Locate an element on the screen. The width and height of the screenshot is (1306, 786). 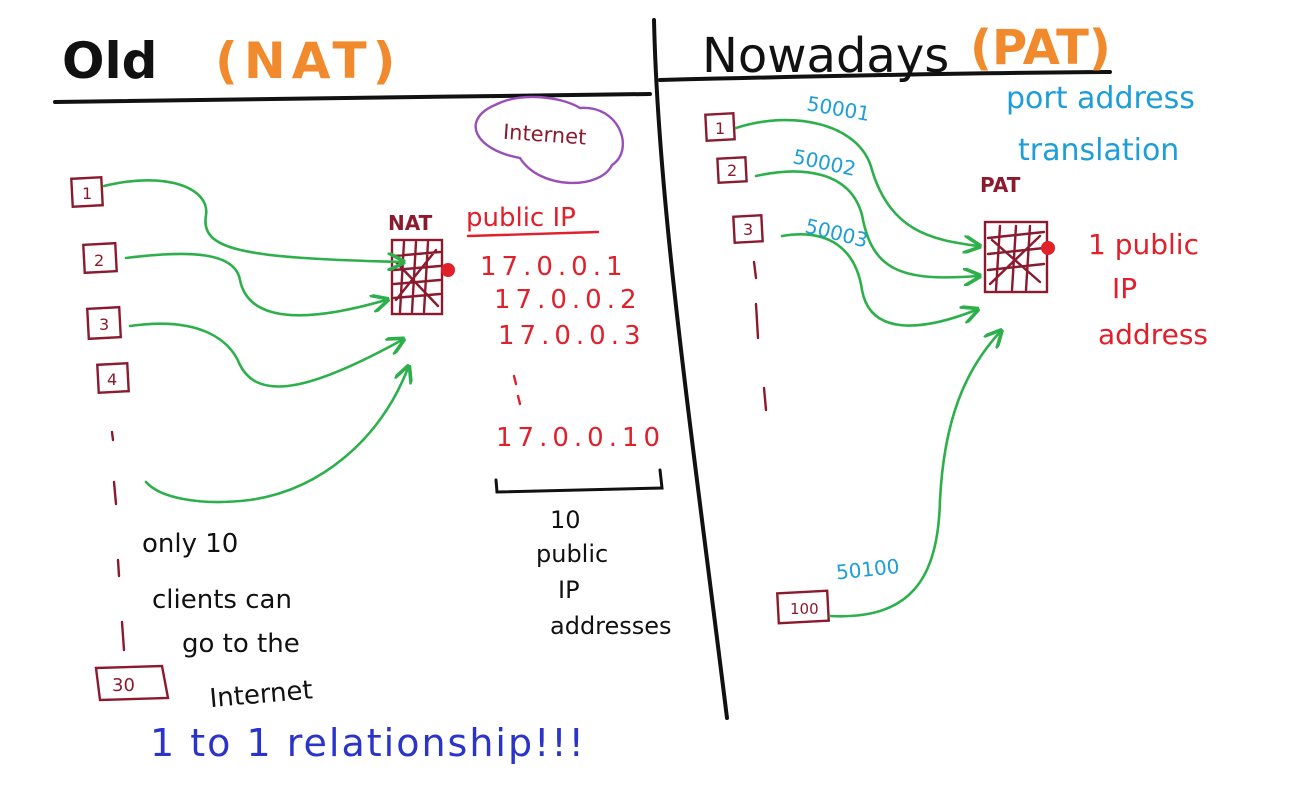
client-label: 100 is located at coordinates (804, 609).